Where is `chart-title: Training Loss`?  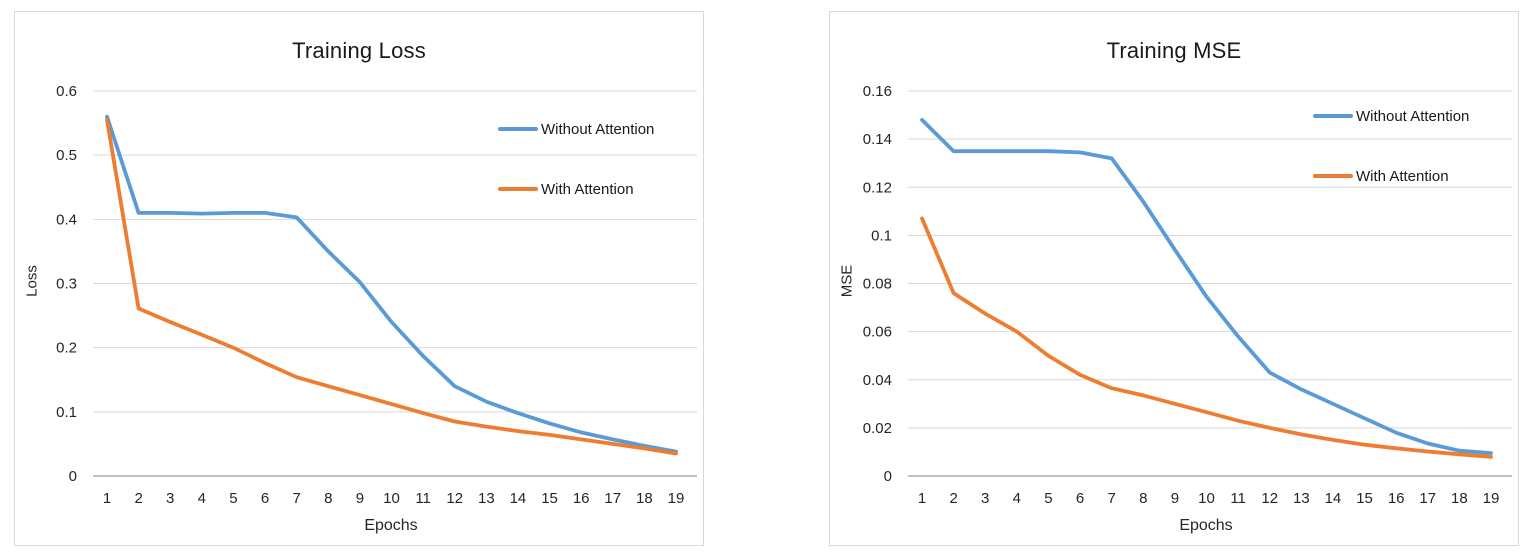
chart-title: Training Loss is located at coordinates (359, 50).